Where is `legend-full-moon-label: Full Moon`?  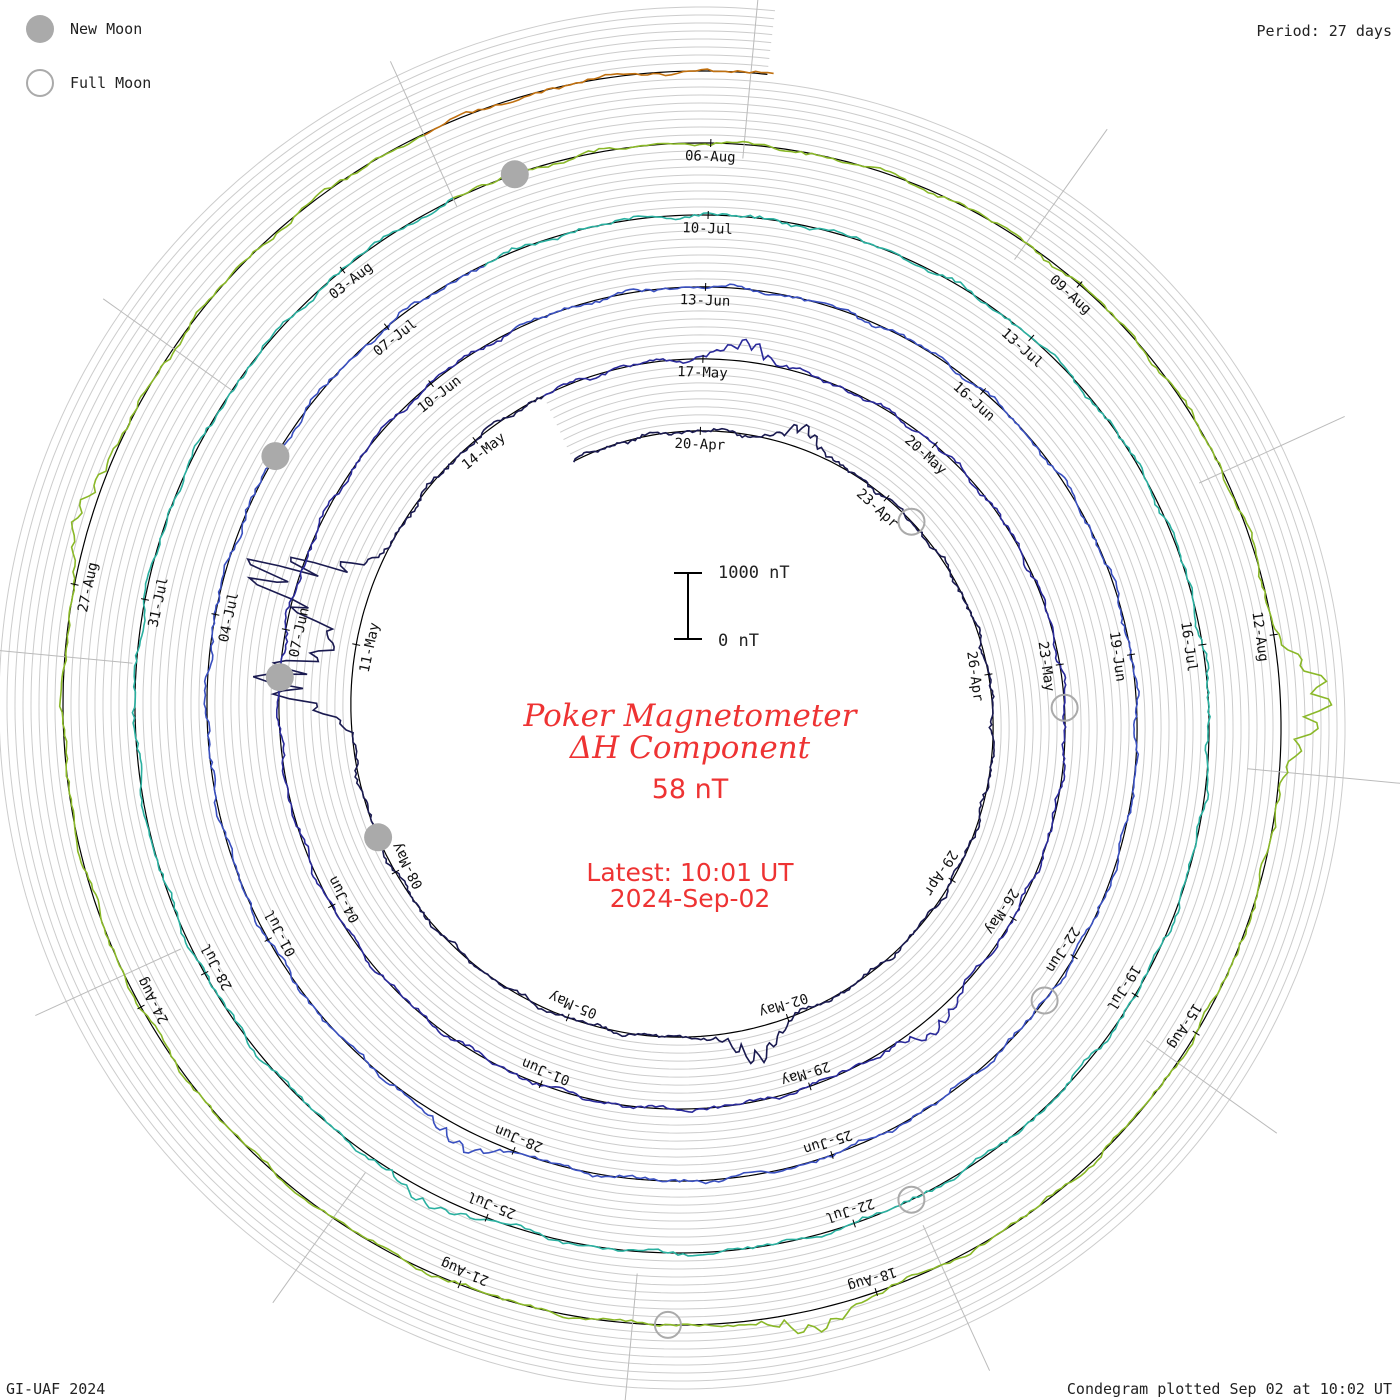 legend-full-moon-label: Full Moon is located at coordinates (111, 83).